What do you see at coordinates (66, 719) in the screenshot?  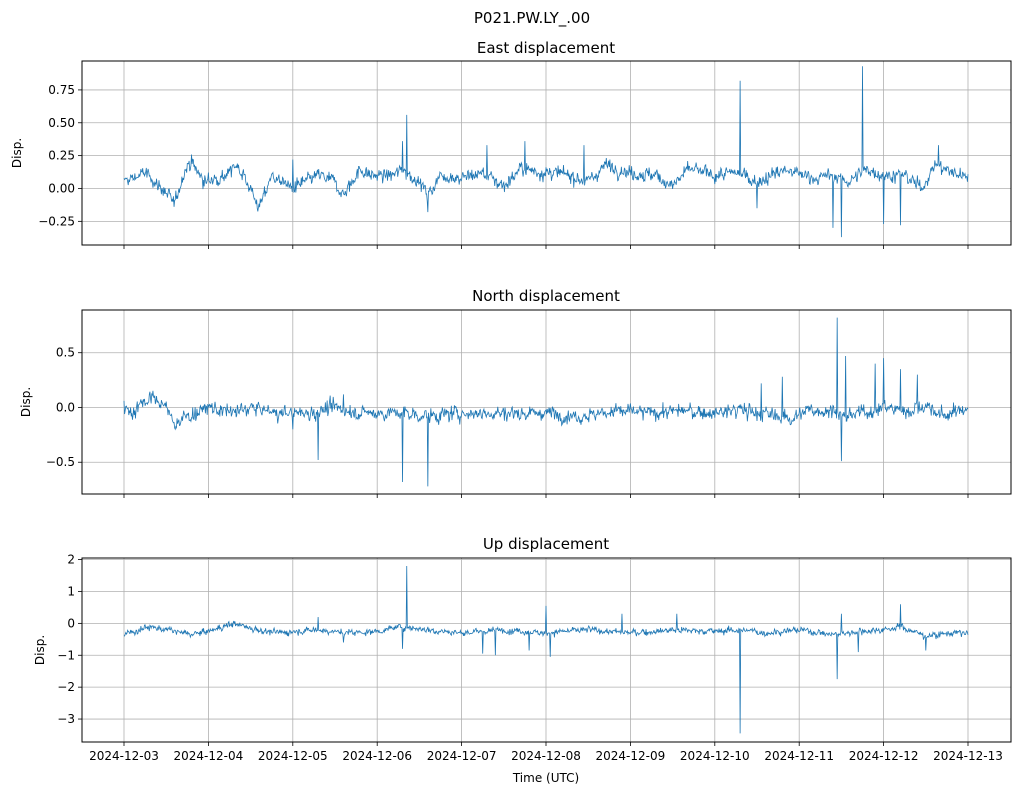 I see `up-ytick-label: −3` at bounding box center [66, 719].